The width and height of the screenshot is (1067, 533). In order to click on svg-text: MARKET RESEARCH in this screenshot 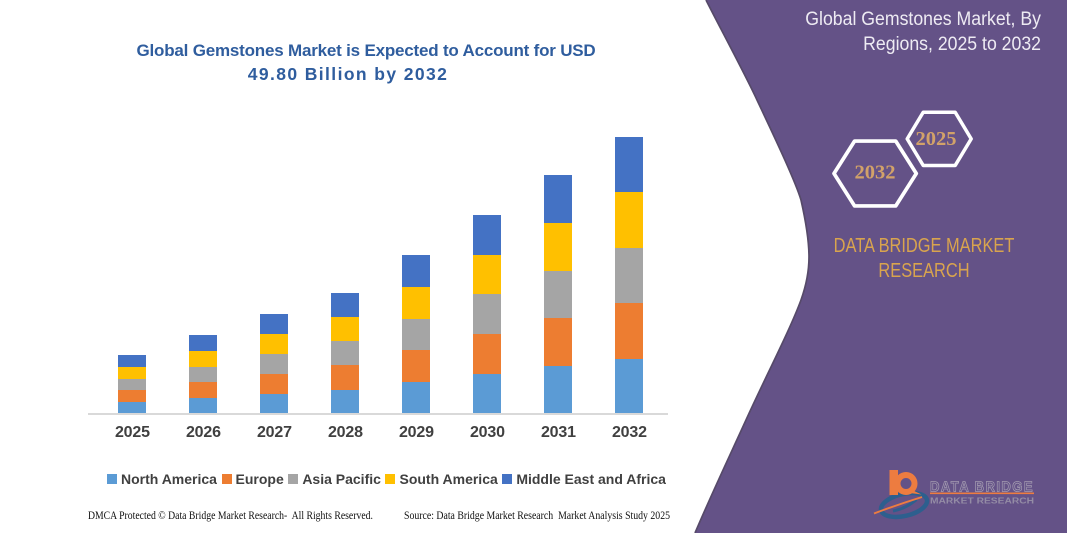, I will do `click(982, 501)`.